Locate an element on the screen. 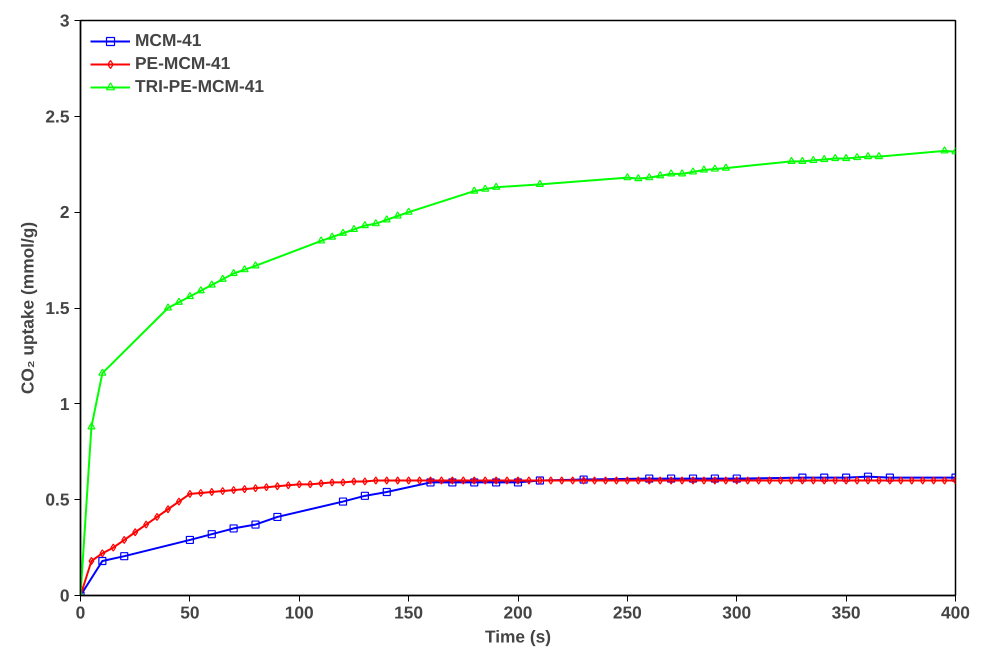 The height and width of the screenshot is (663, 983). x-tick-label: 400 is located at coordinates (955, 612).